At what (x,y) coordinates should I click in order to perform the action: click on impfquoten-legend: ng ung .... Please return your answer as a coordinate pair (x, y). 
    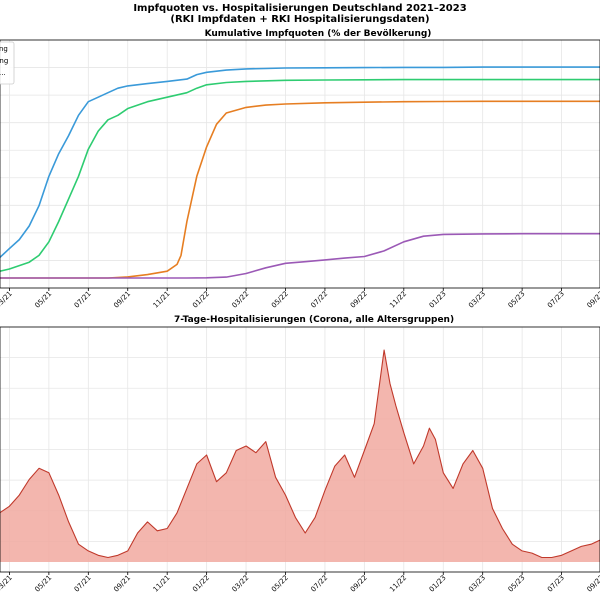
    Looking at the image, I should click on (7, 63).